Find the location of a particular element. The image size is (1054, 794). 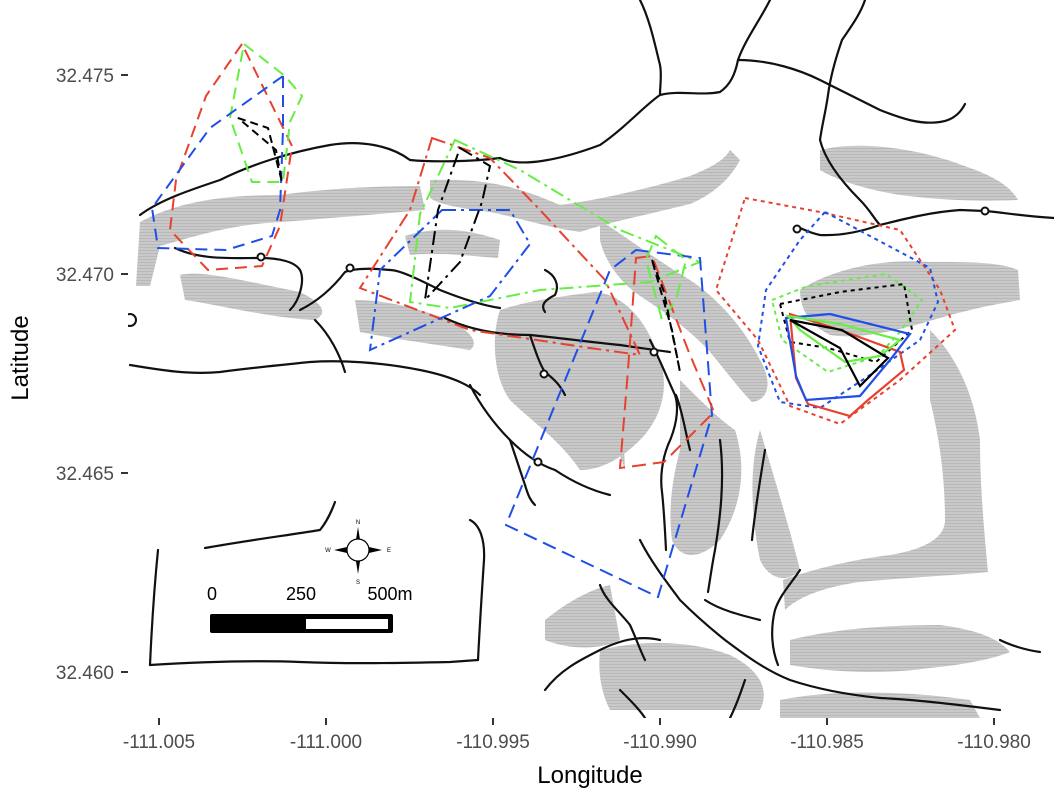

x-tick-label: -110.990 is located at coordinates (660, 742).